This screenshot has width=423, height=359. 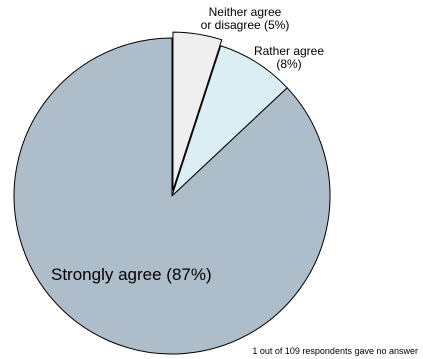 What do you see at coordinates (131, 274) in the screenshot?
I see `slice-label-strongly: Strongly agree (87%)` at bounding box center [131, 274].